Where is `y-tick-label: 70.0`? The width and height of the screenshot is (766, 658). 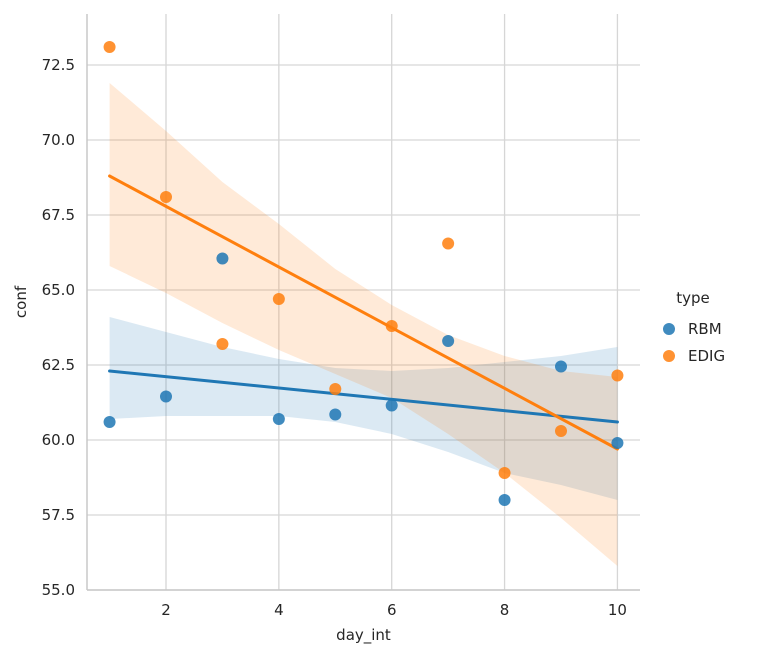 y-tick-label: 70.0 is located at coordinates (58, 140).